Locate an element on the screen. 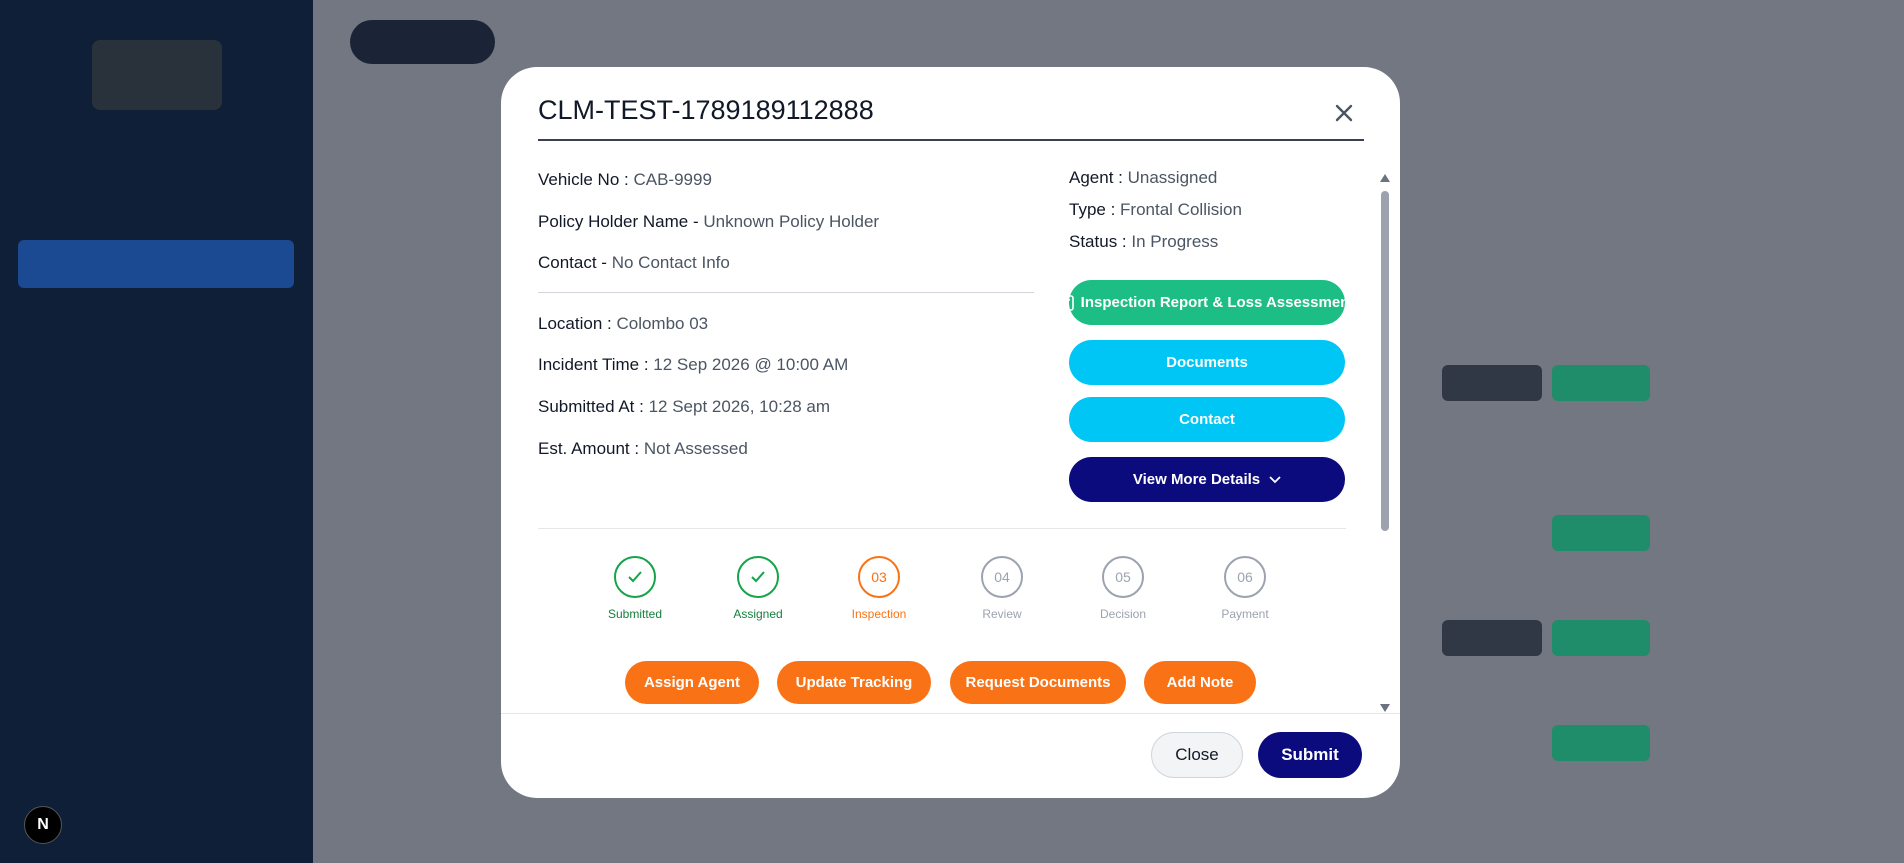 This screenshot has width=1904, height=863. side-button: Contact is located at coordinates (1207, 419).